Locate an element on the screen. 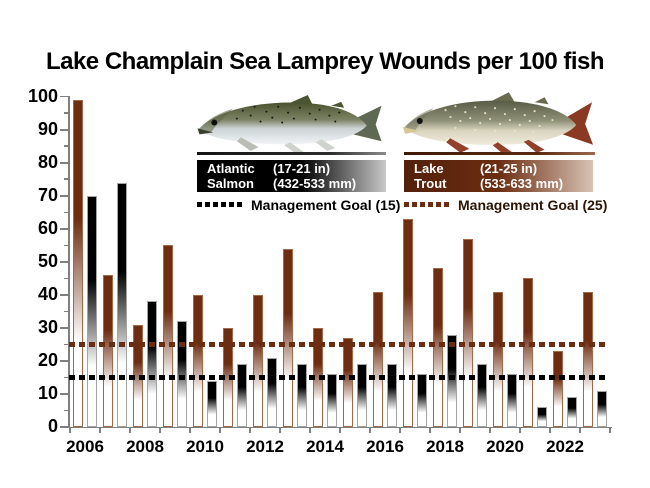  bar-atlantic-salmon-2012 is located at coordinates (272, 392).